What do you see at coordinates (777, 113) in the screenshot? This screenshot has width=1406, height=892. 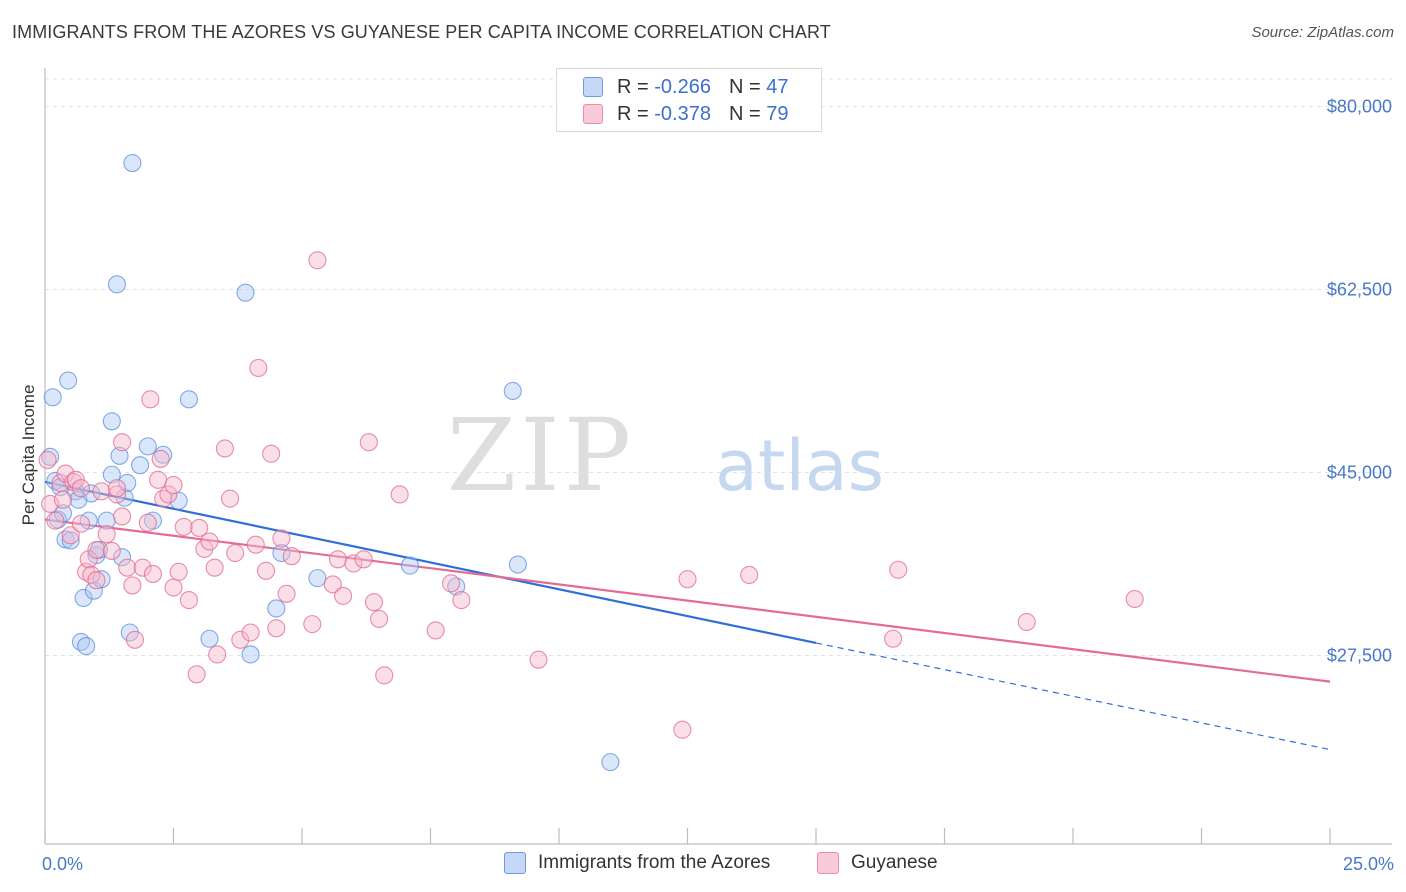 I see `legend-n-value: 79` at bounding box center [777, 113].